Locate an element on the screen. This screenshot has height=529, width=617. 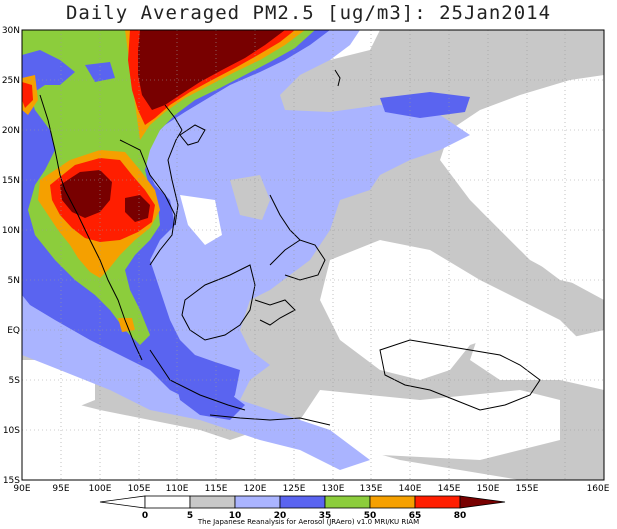
lon-label: 115E is located at coordinates (216, 489).